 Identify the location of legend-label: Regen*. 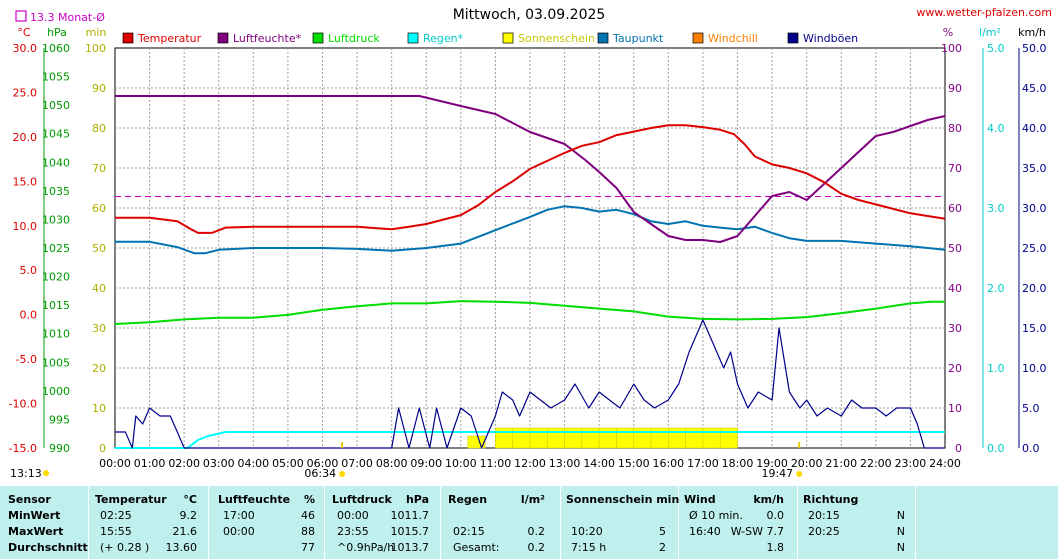
(443, 38).